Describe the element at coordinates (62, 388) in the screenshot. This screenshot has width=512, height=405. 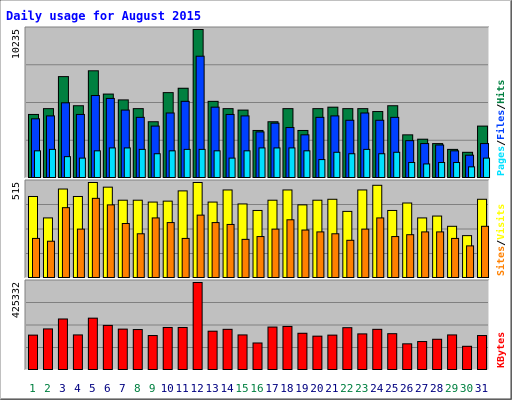
I see `x-tick-label-day-3: 3` at that location.